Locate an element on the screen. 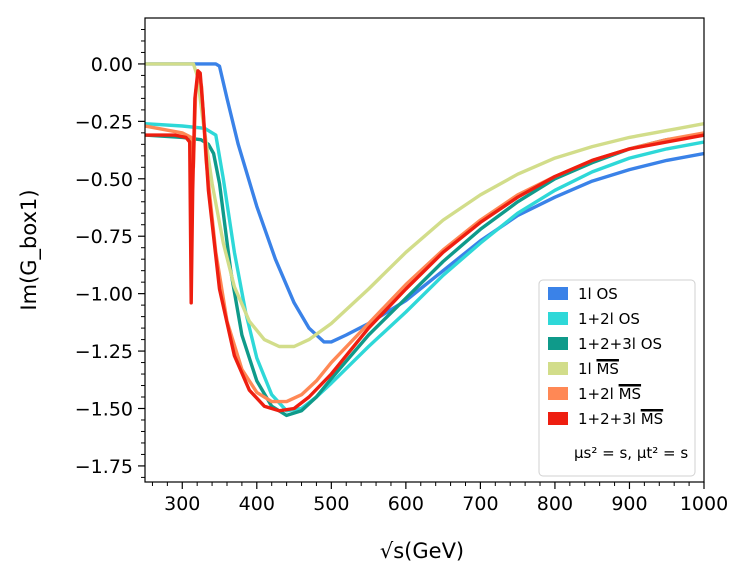 The image size is (745, 580). y-tick-label: −1.25 is located at coordinates (104, 352).